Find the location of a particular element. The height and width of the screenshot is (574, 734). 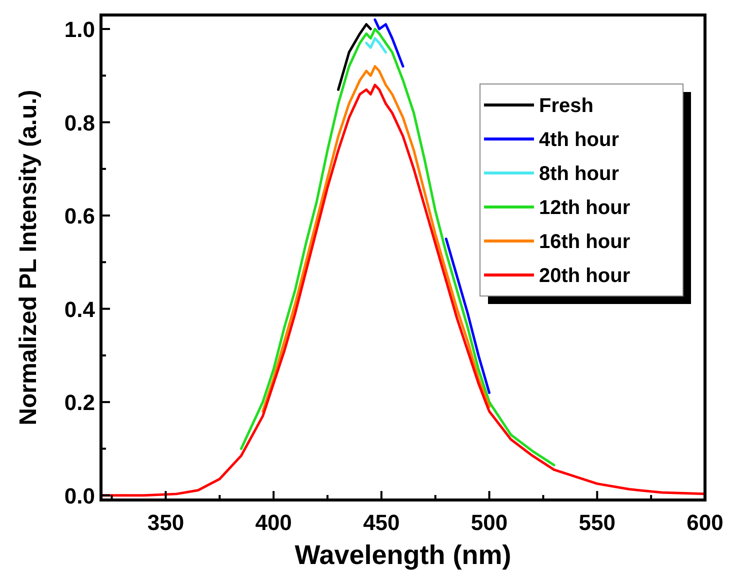

x-tick-label: 600 is located at coordinates (705, 522).